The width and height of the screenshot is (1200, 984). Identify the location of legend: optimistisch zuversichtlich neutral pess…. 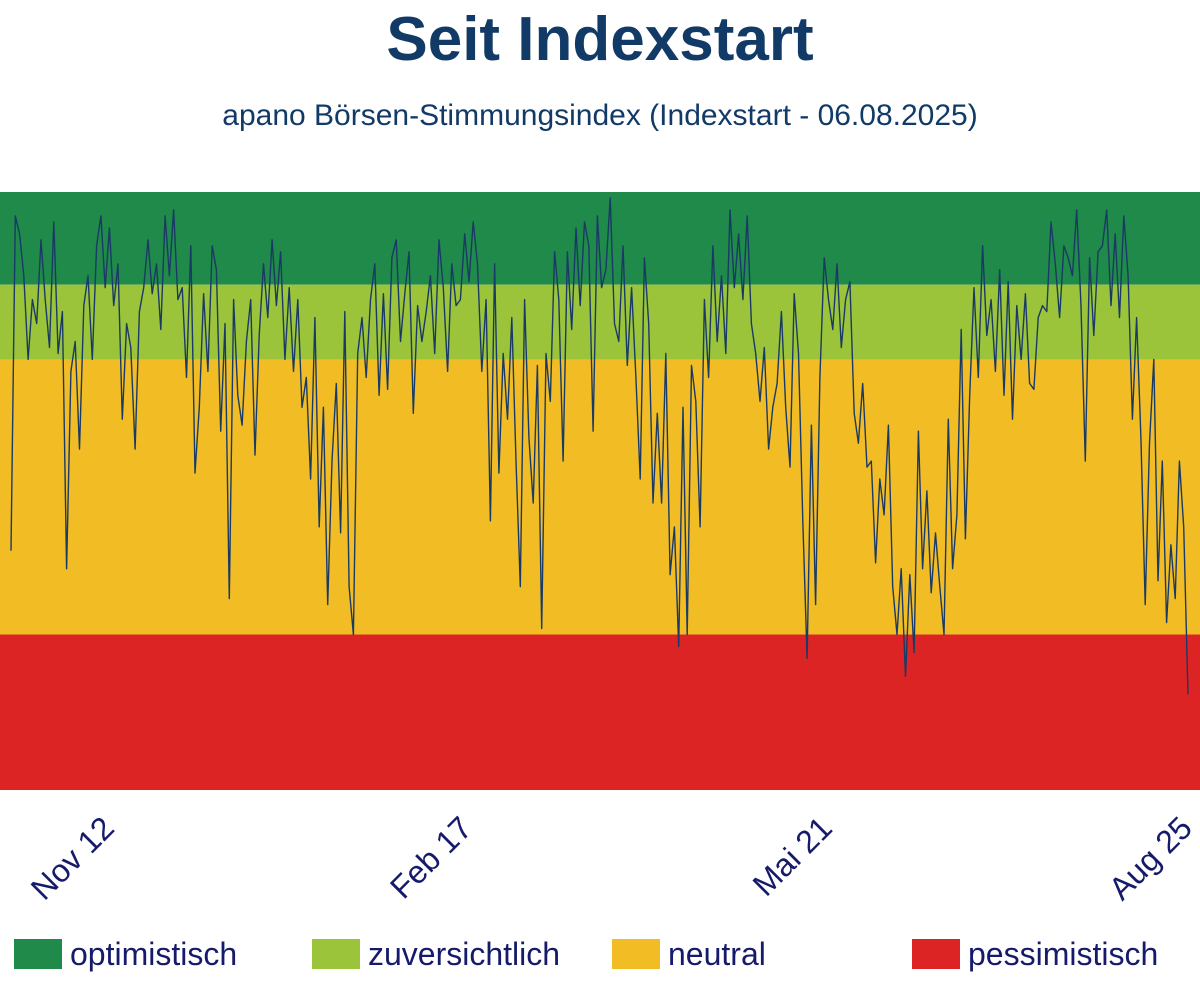
(600, 954).